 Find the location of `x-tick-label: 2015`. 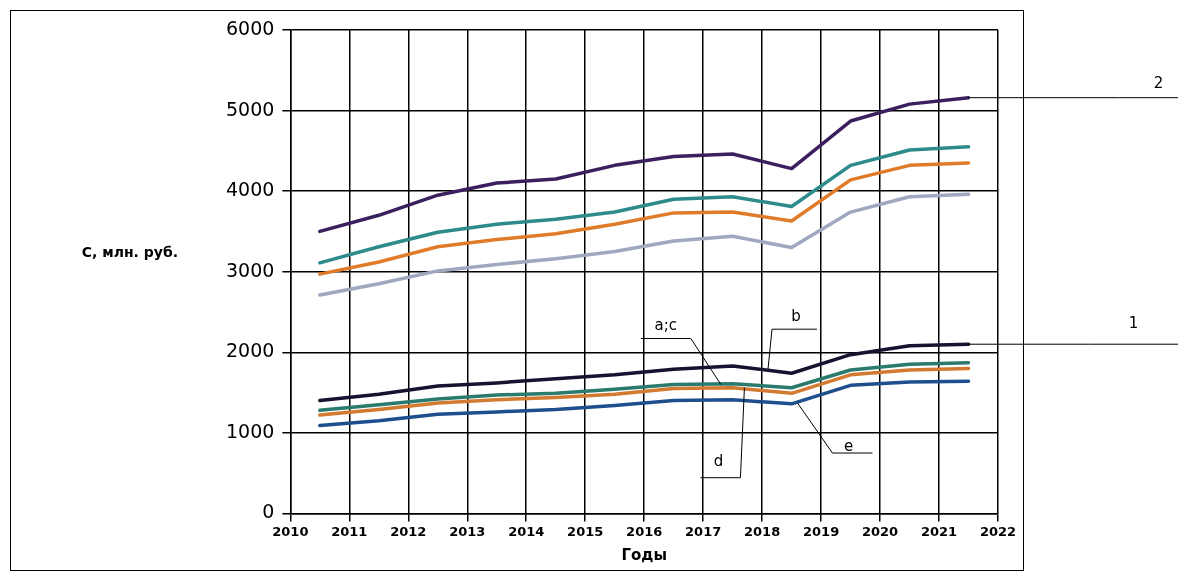

x-tick-label: 2015 is located at coordinates (585, 531).